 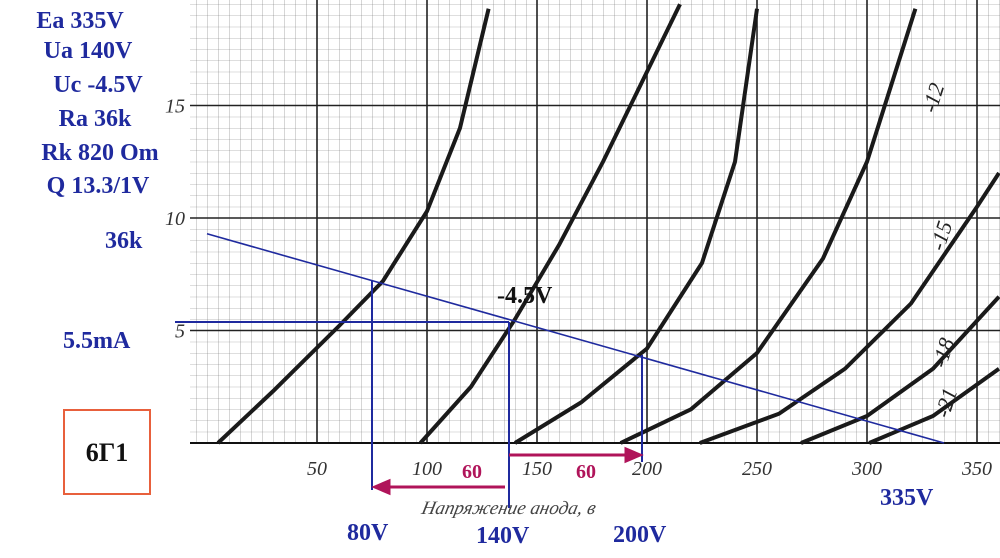 What do you see at coordinates (175, 107) in the screenshot?
I see `y-tick-label: 15` at bounding box center [175, 107].